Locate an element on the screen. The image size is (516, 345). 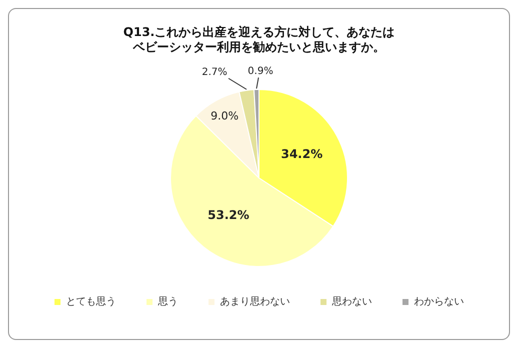
legend-label: わからない is located at coordinates (439, 302).